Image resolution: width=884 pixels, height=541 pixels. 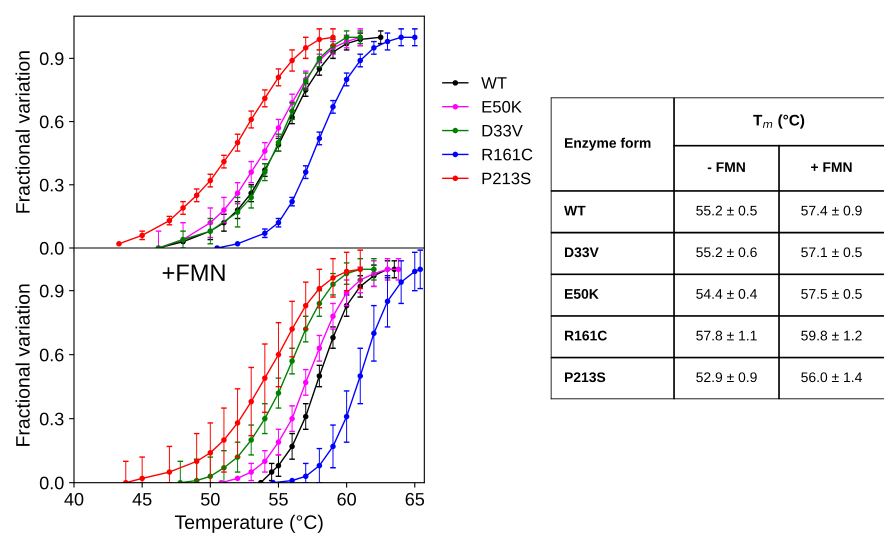 I want to click on x-tick-label: 40, so click(x=74, y=499).